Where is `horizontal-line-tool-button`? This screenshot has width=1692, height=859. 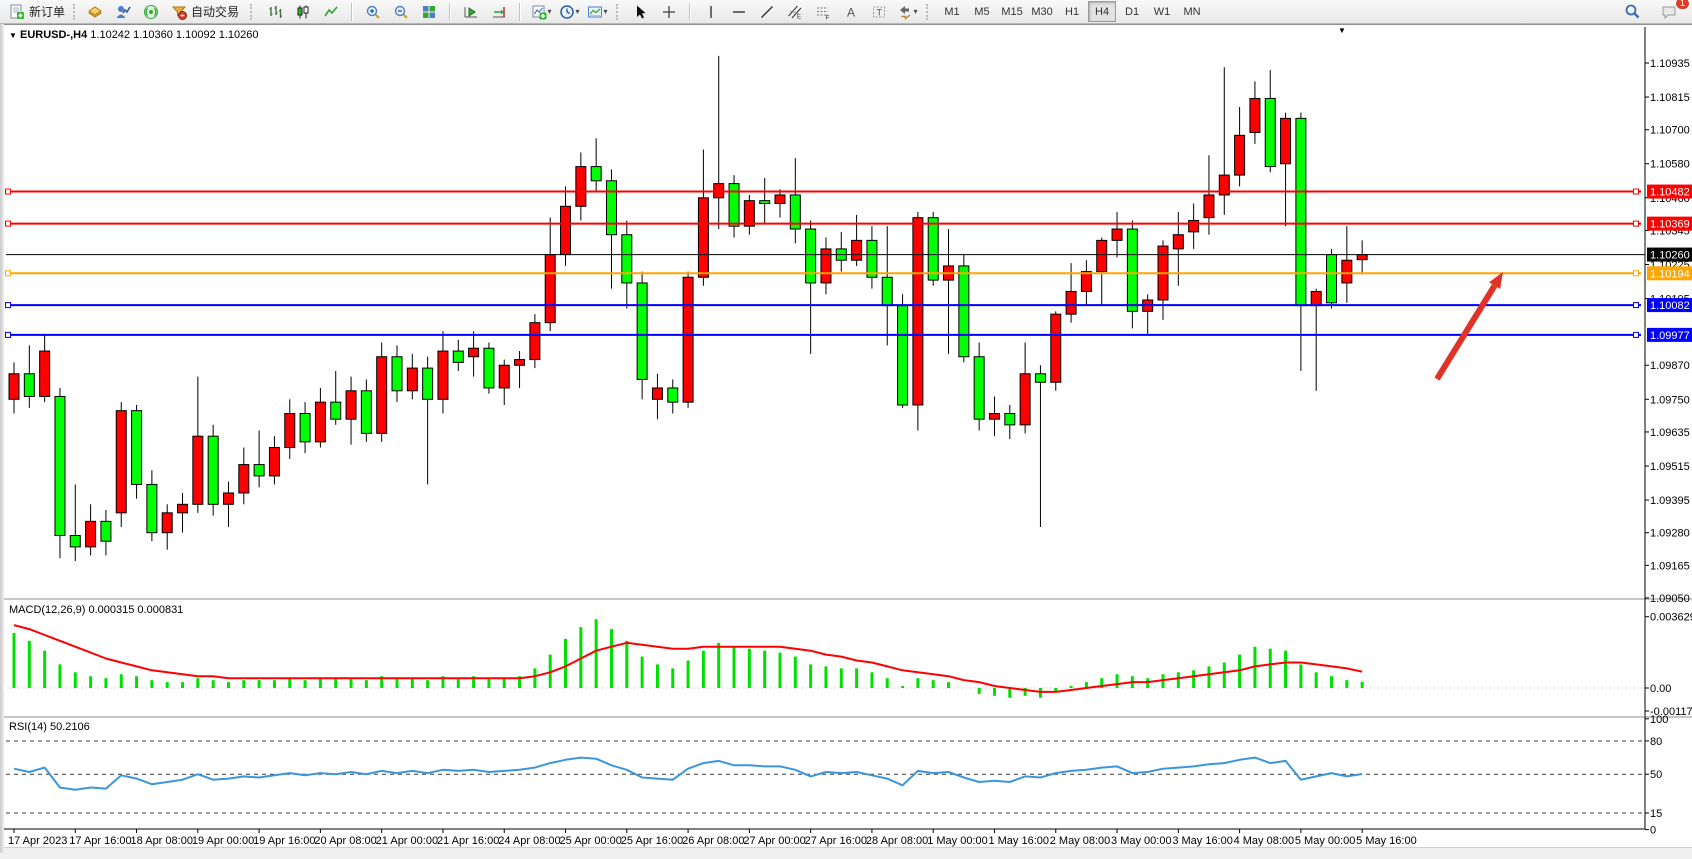
horizontal-line-tool-button is located at coordinates (739, 12).